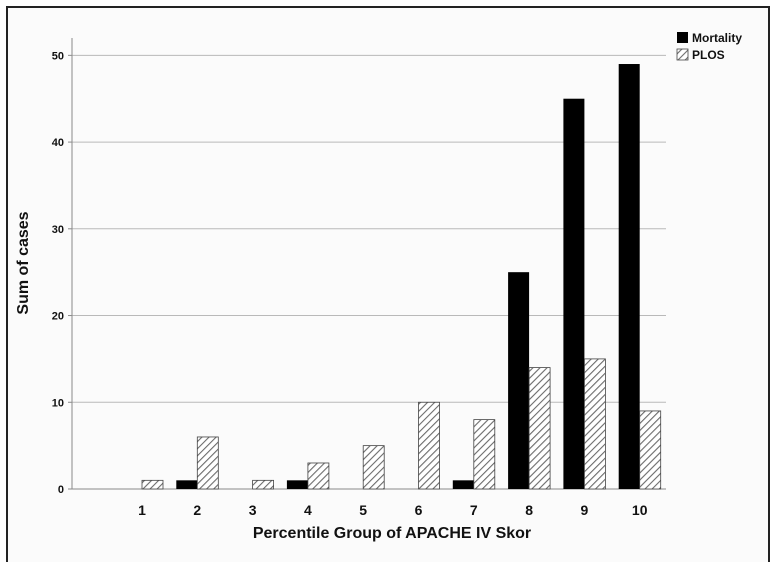 Image resolution: width=784 pixels, height=564 pixels. I want to click on y-tick-label: 50, so click(58, 56).